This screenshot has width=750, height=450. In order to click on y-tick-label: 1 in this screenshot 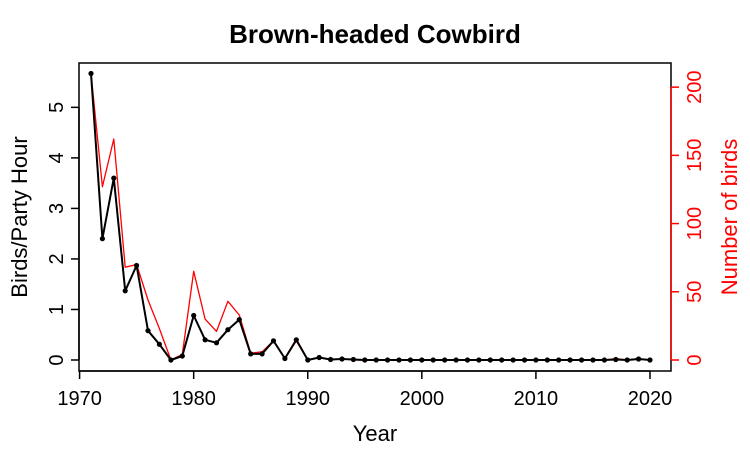, I will do `click(57, 309)`.